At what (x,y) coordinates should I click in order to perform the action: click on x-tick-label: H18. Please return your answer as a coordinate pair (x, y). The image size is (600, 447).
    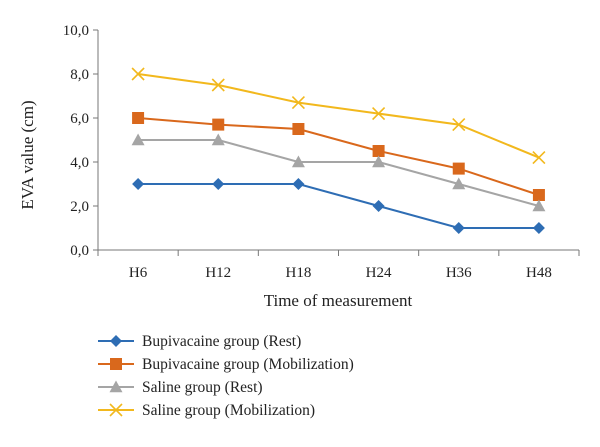
    Looking at the image, I should click on (298, 273).